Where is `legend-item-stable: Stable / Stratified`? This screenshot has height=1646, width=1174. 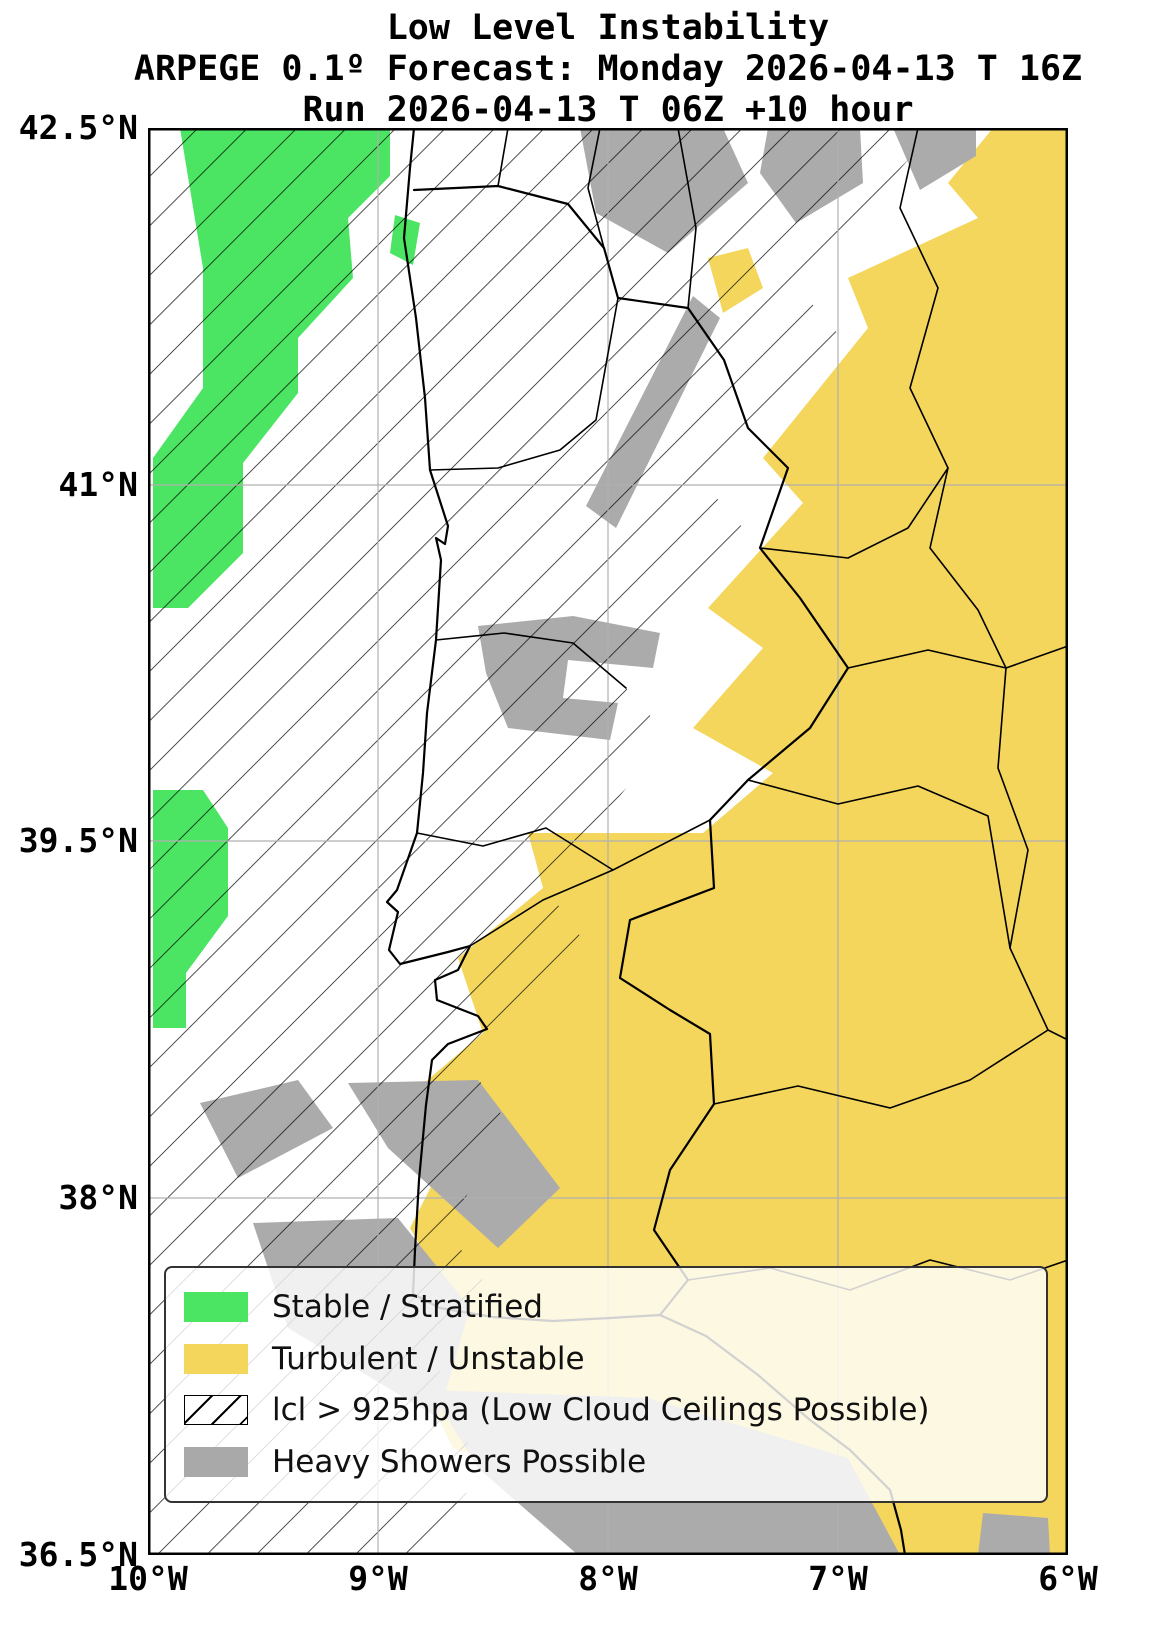 legend-item-stable: Stable / Stratified is located at coordinates (606, 1307).